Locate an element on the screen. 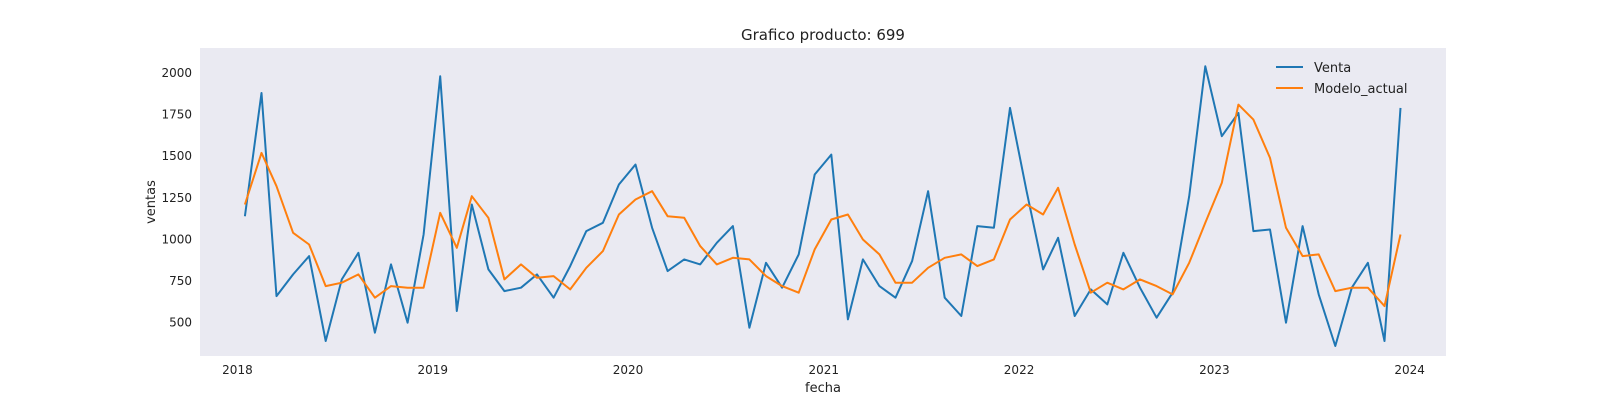 This screenshot has height=400, width=1600. y-tick-label: 750 is located at coordinates (180, 281).